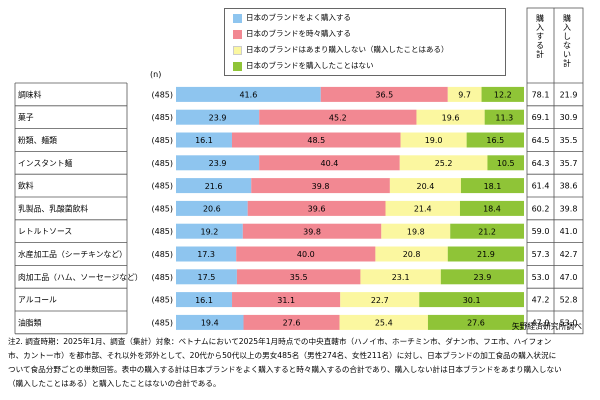 This screenshot has width=600, height=400. Describe the element at coordinates (286, 300) in the screenshot. I see `data-label: 31.1` at that location.